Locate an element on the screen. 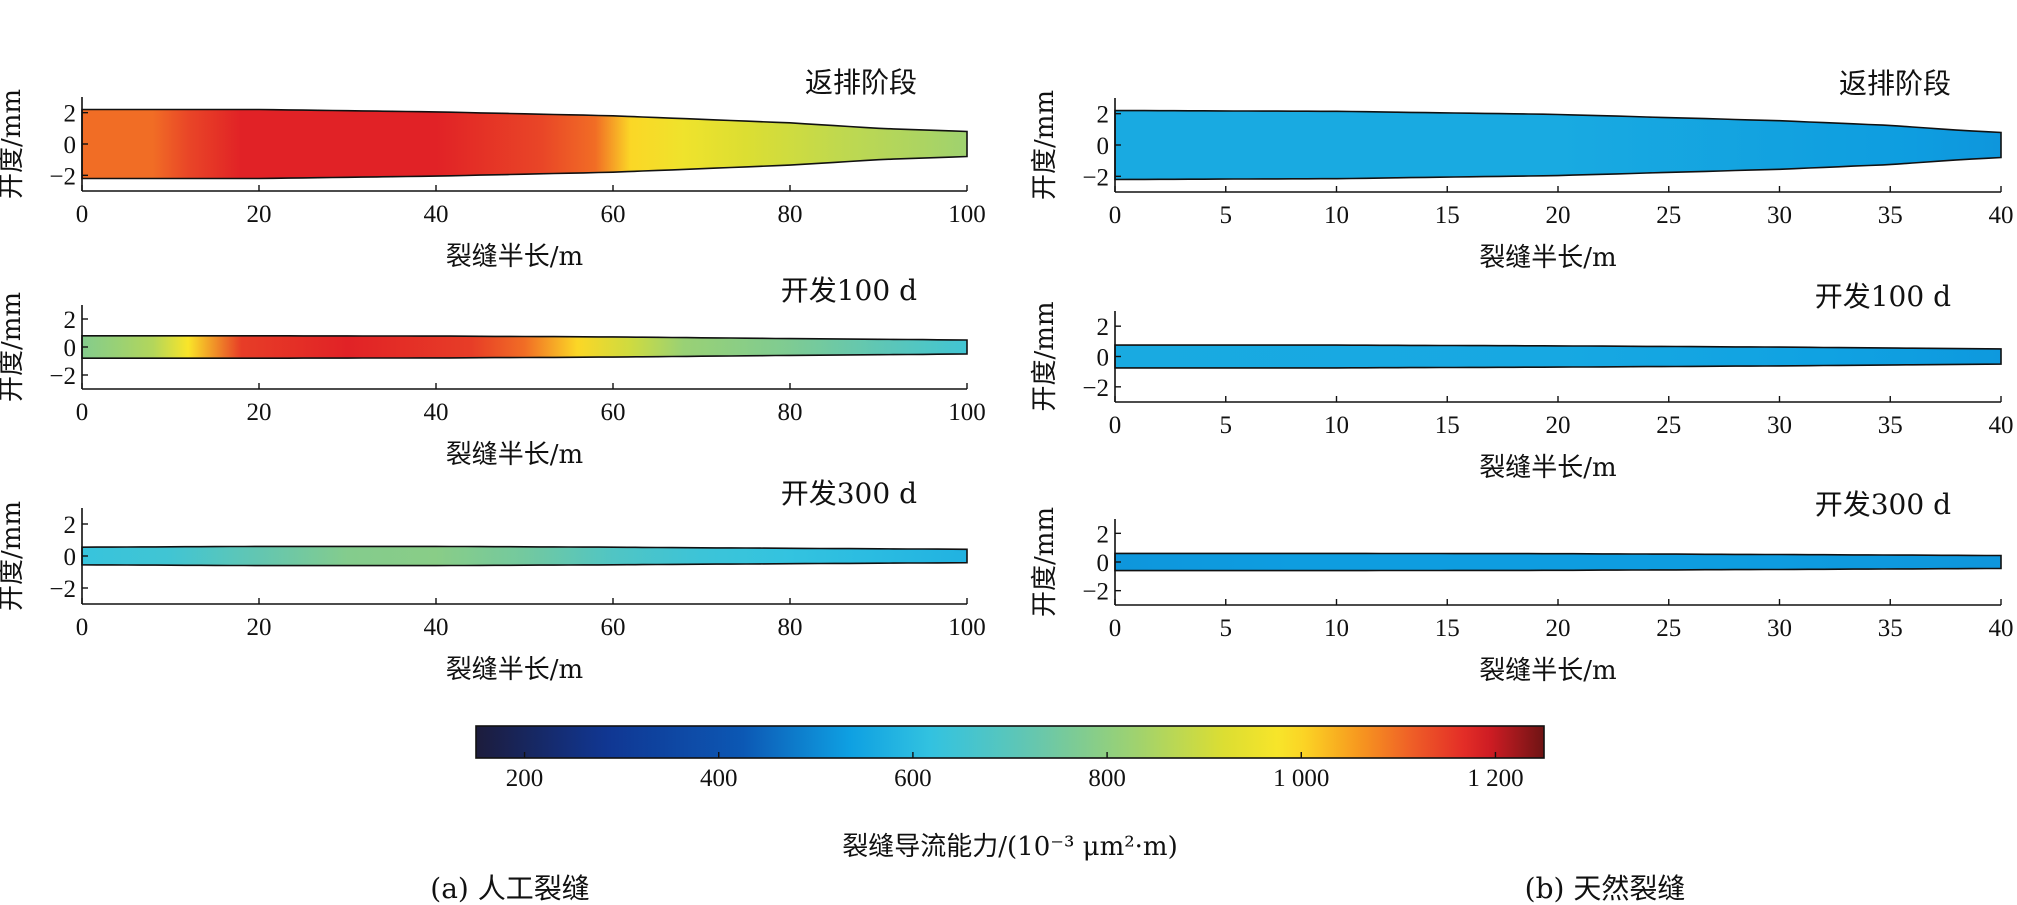  colorbar-tick-label: 800 is located at coordinates (1107, 778).